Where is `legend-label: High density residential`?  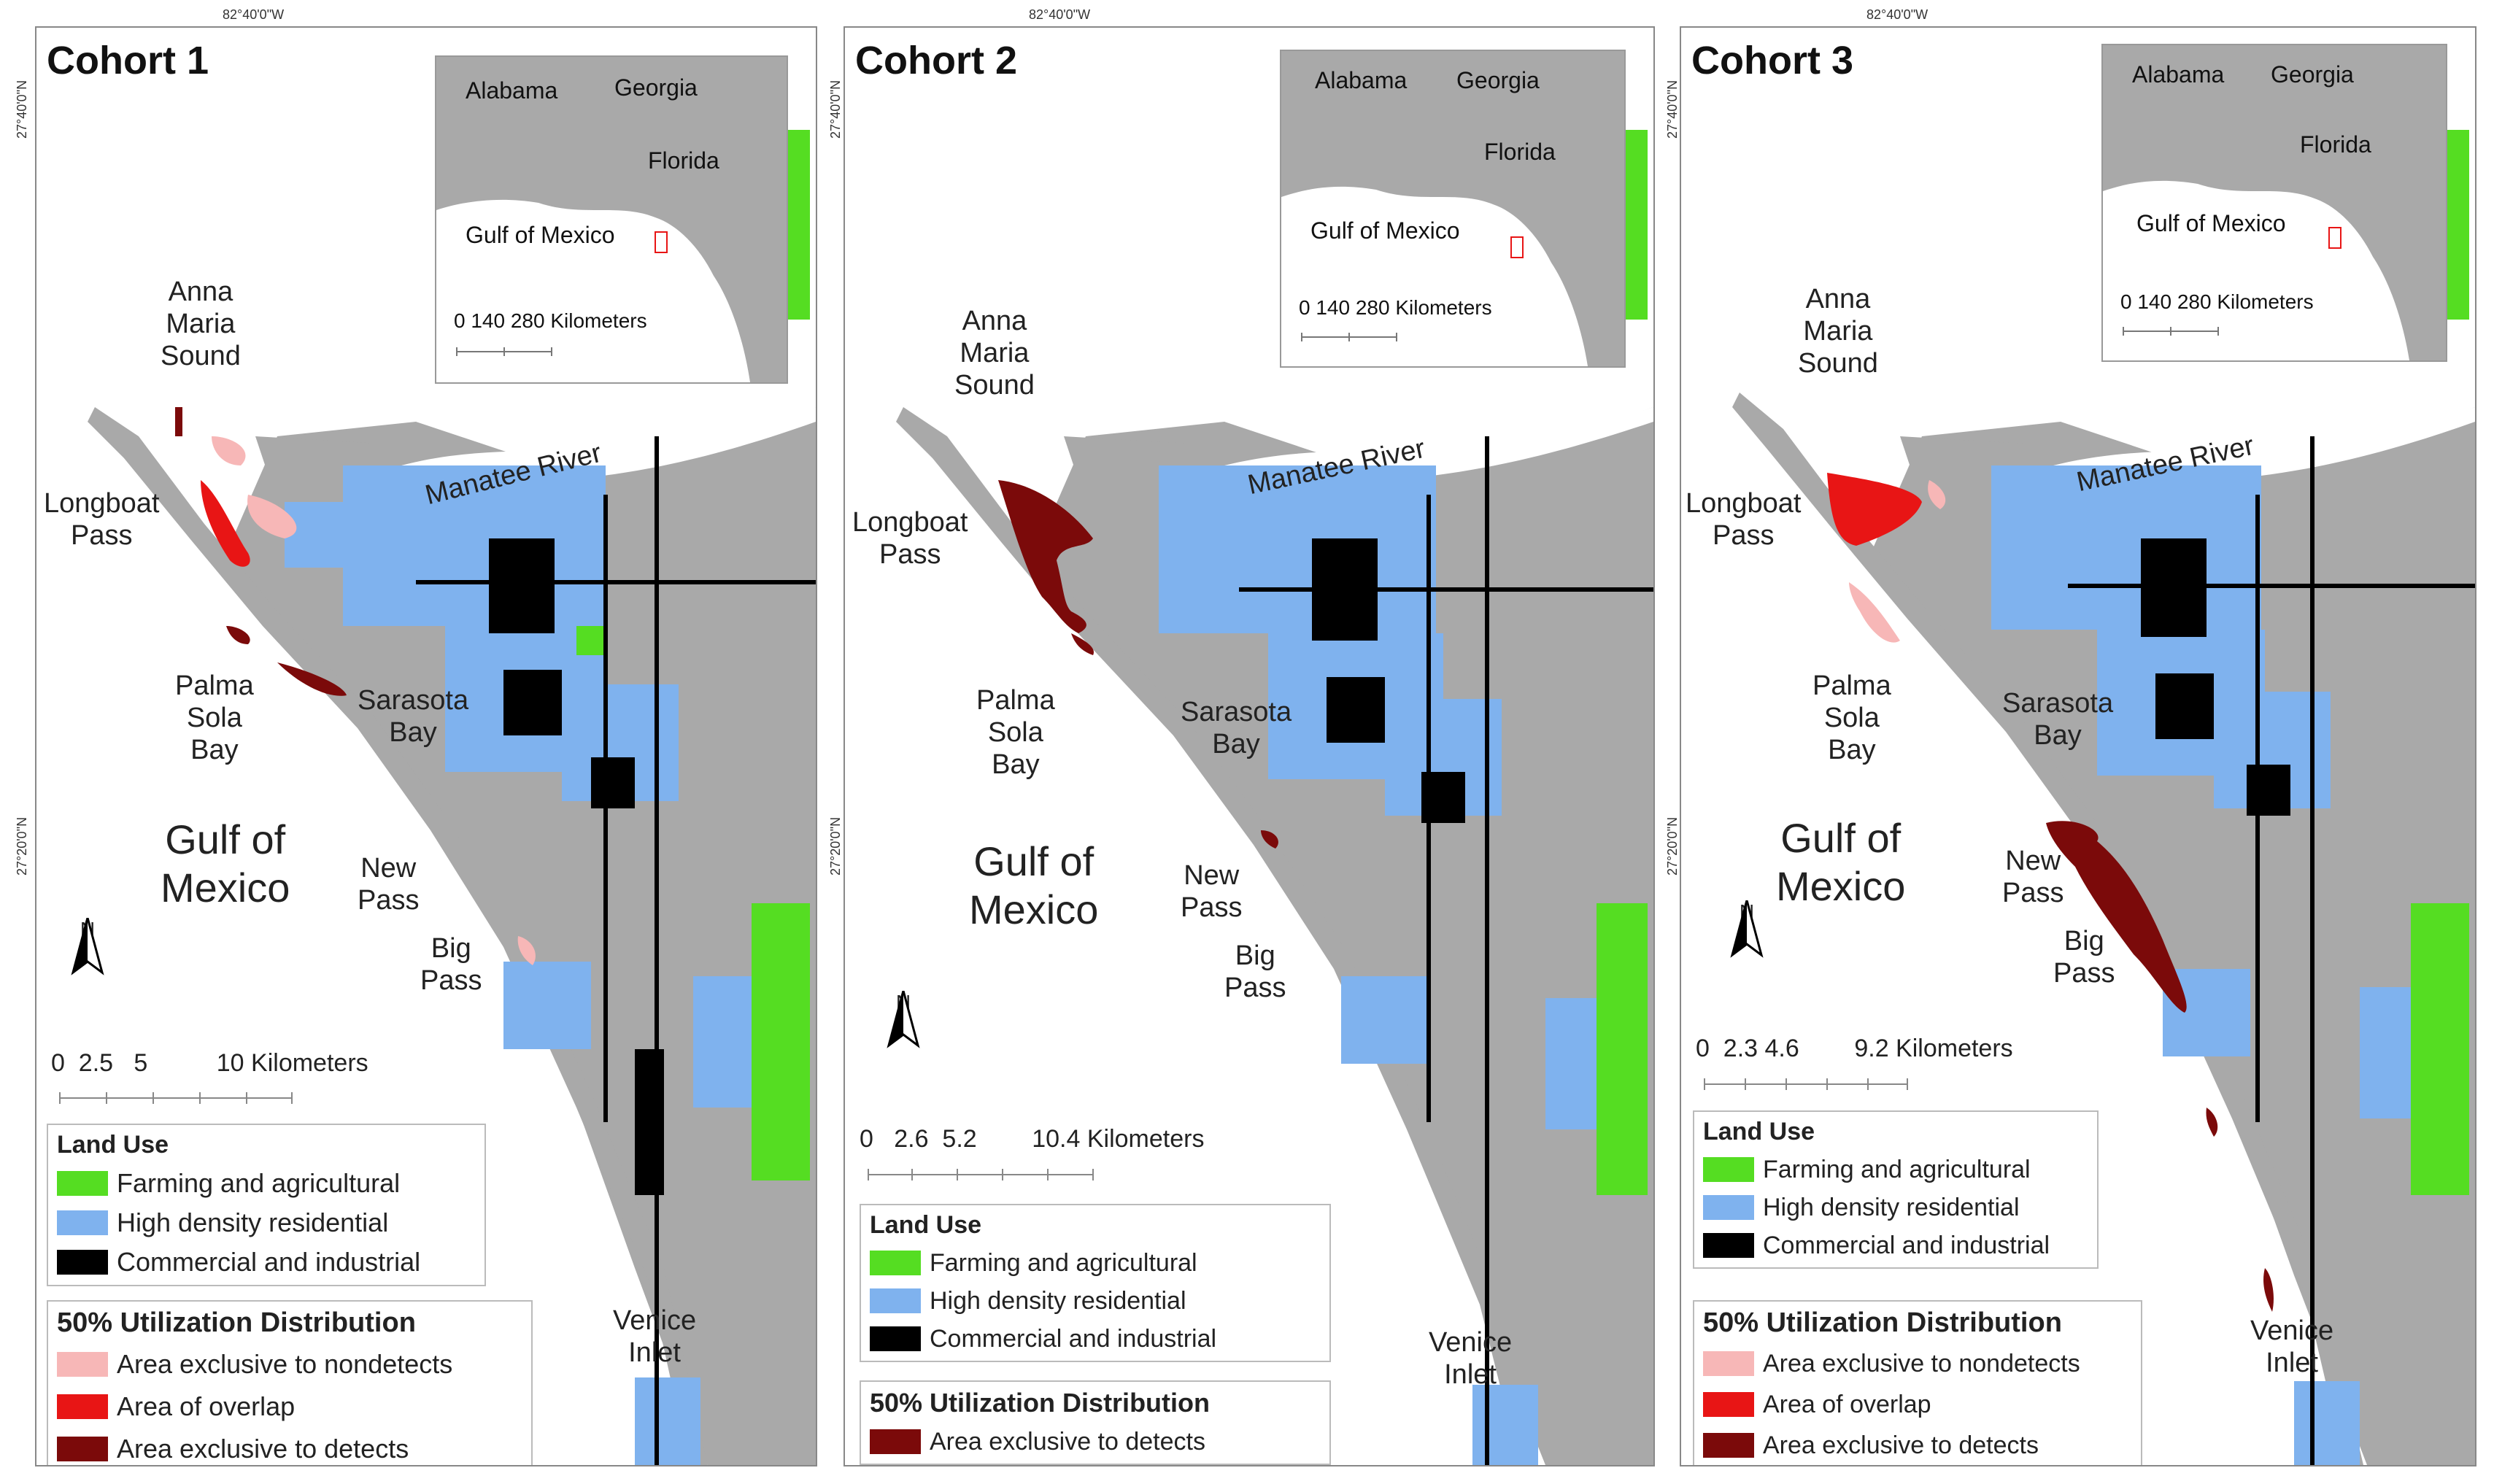 legend-label: High density residential is located at coordinates (1058, 1300).